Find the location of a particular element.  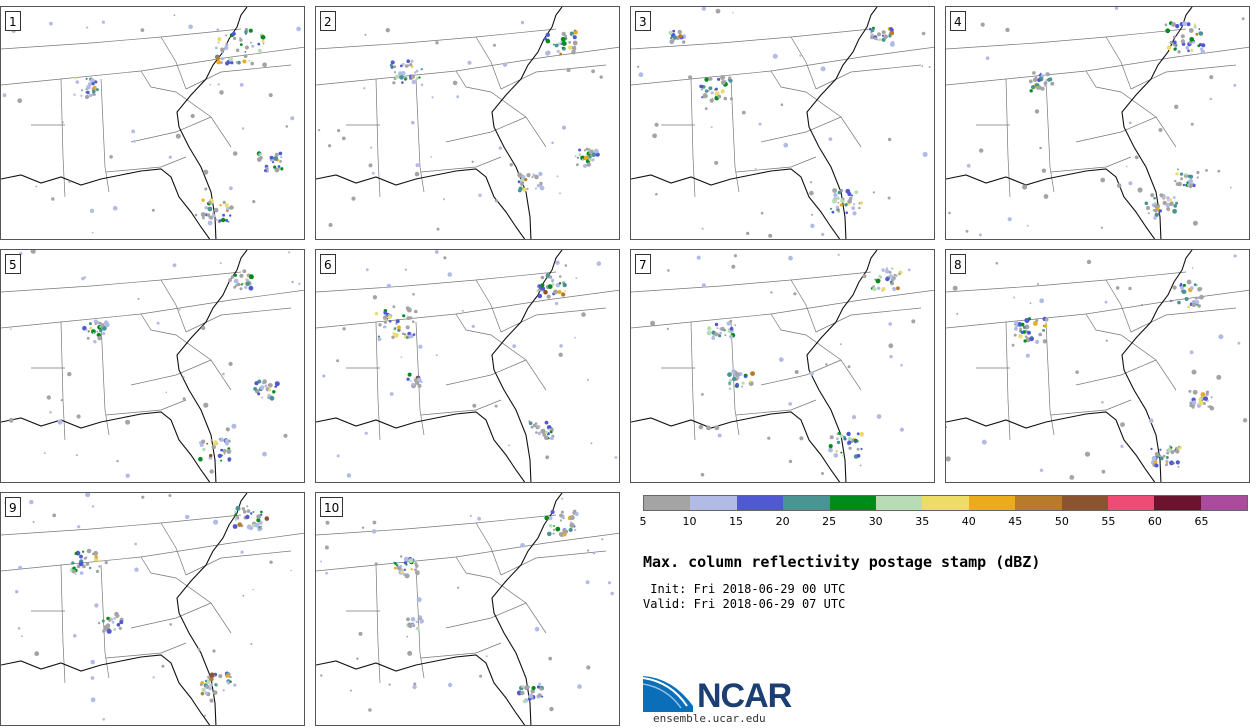

member-panel: 10 is located at coordinates (467, 609).